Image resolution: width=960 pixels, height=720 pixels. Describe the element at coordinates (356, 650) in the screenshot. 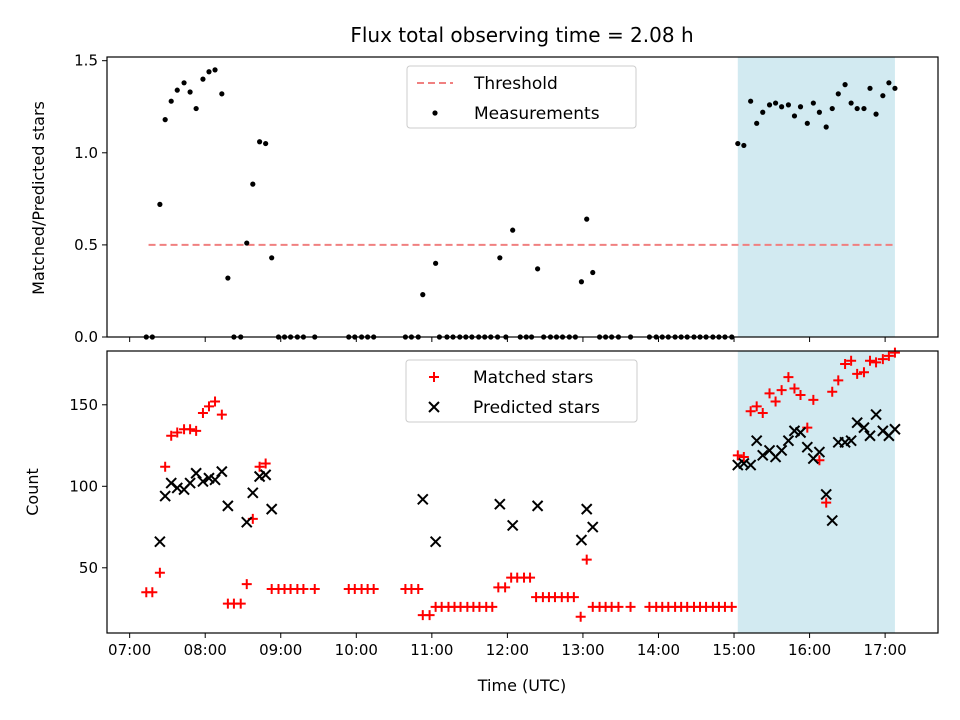

I see `x-tick-label: 10:00` at that location.